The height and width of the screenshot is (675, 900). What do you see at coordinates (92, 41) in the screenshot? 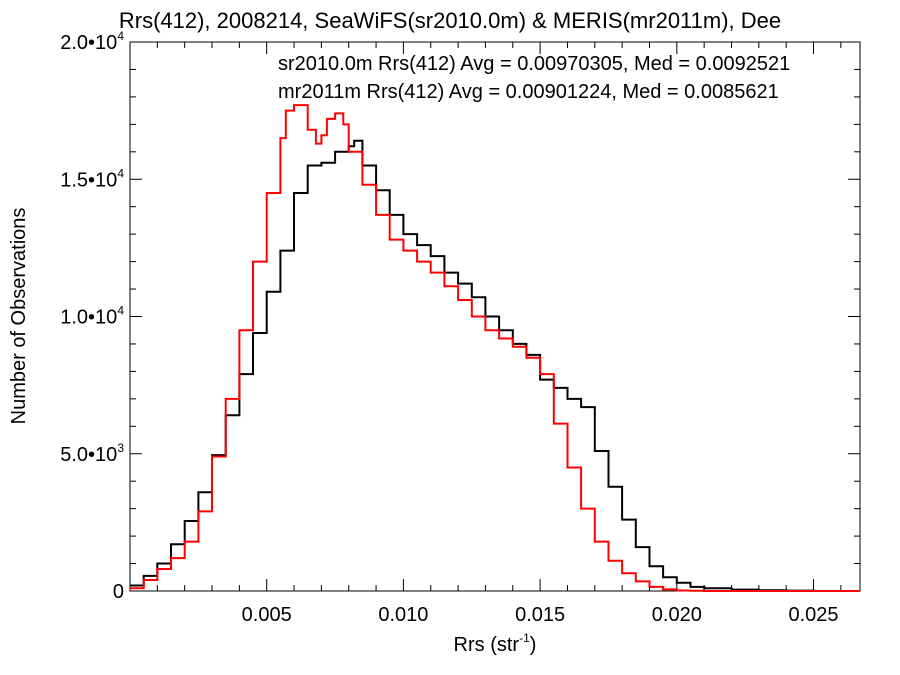
I see `y-tick-label: 2.0•104` at bounding box center [92, 41].